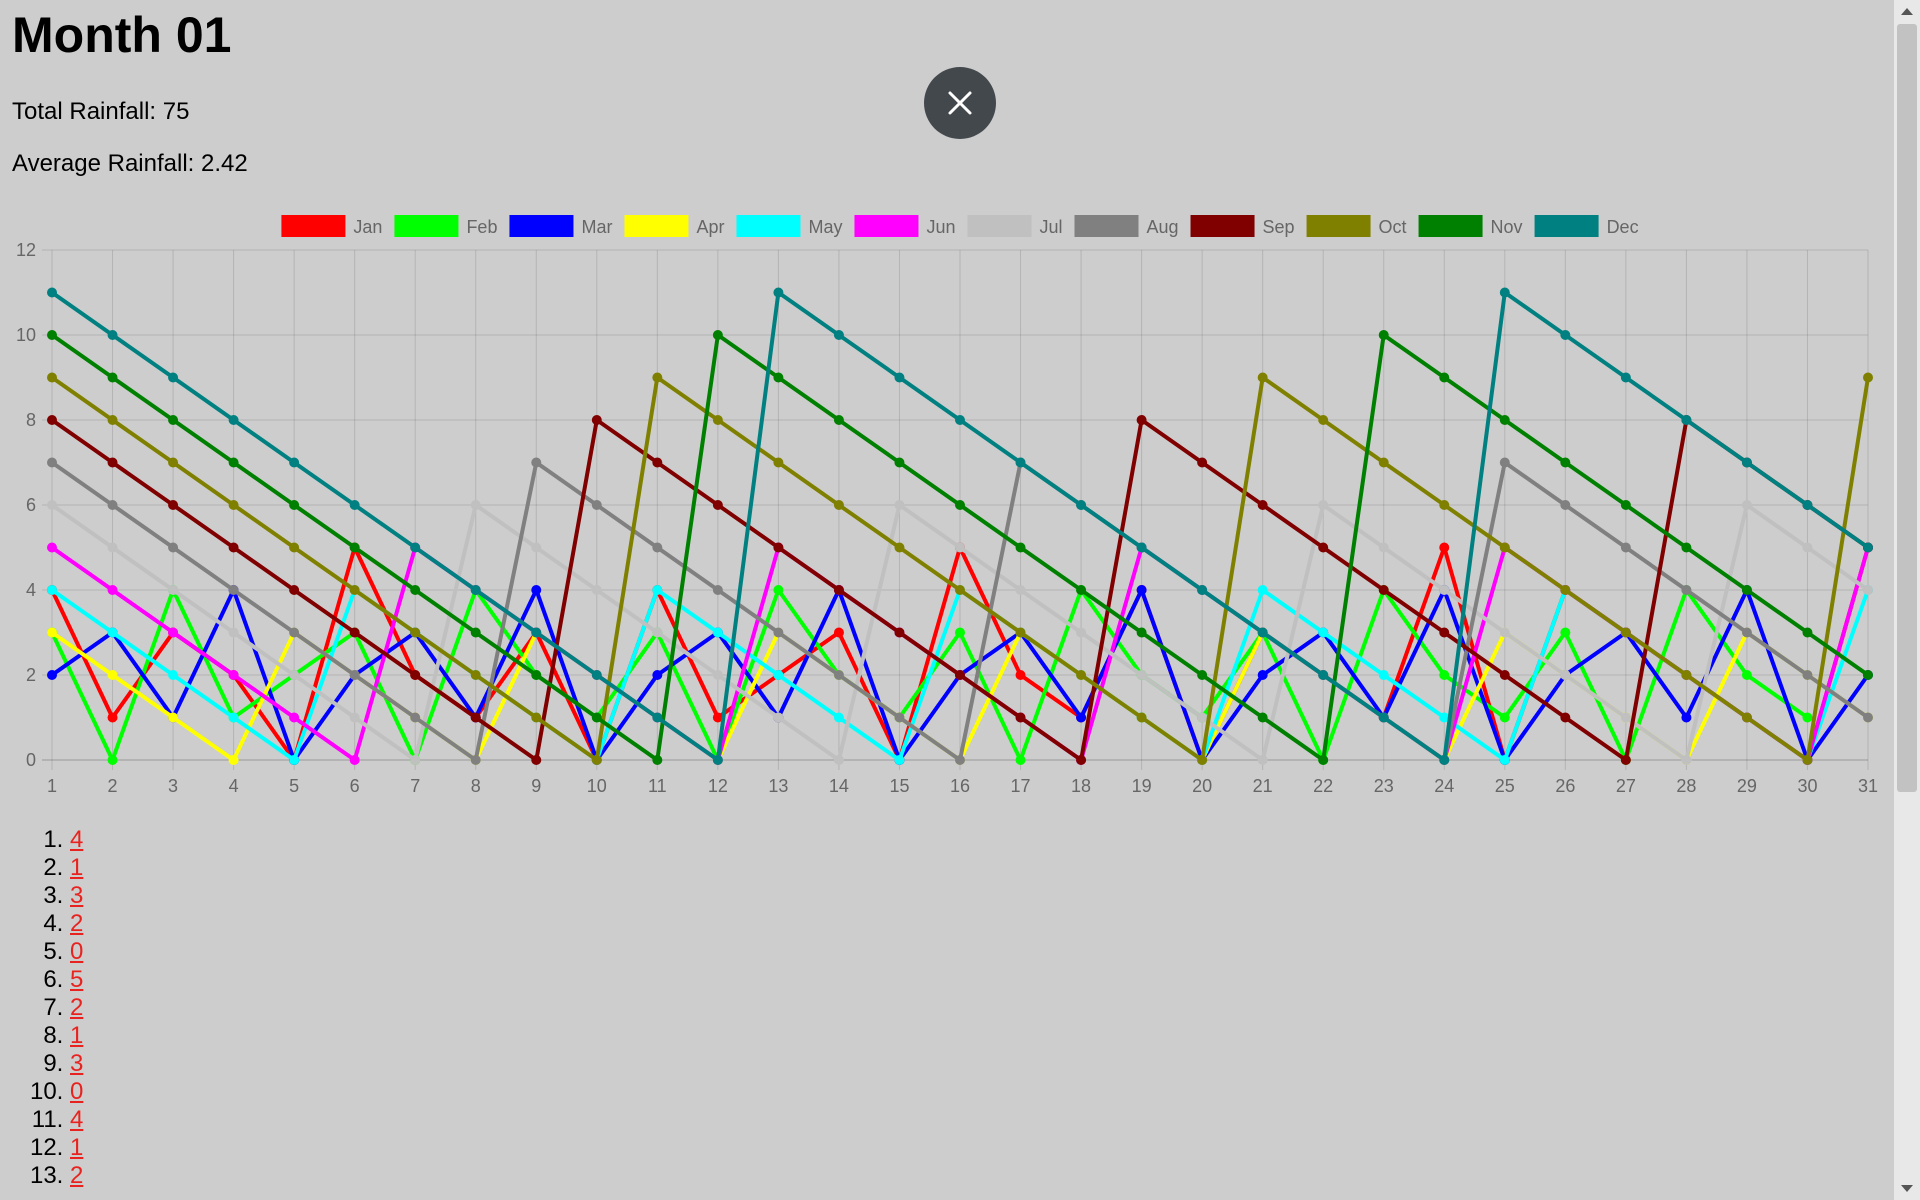  I want to click on close-button, so click(960, 103).